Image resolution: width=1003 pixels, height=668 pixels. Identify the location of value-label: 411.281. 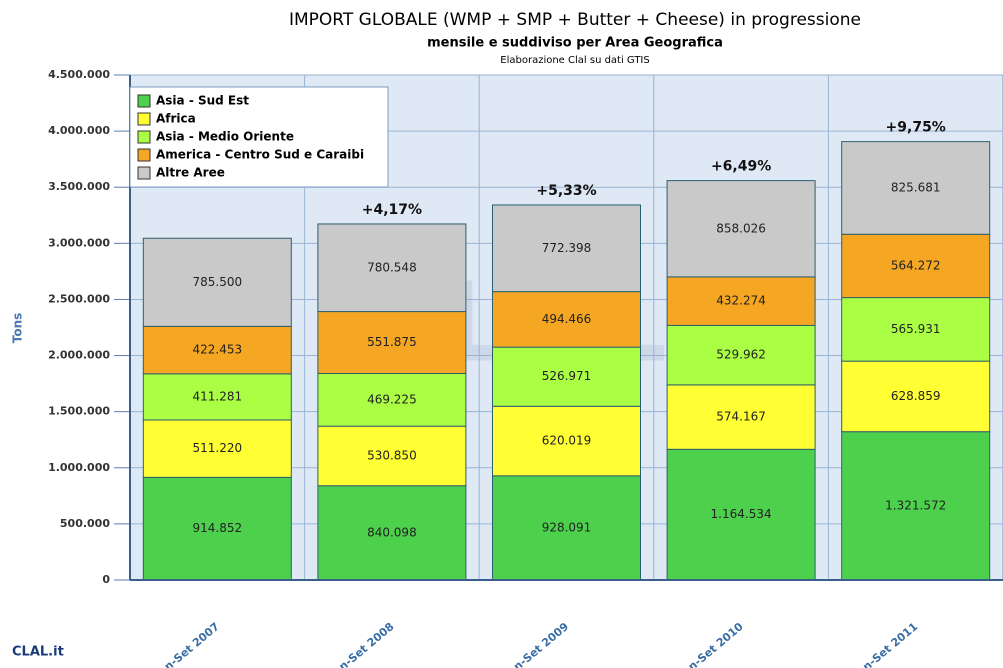
(217, 396).